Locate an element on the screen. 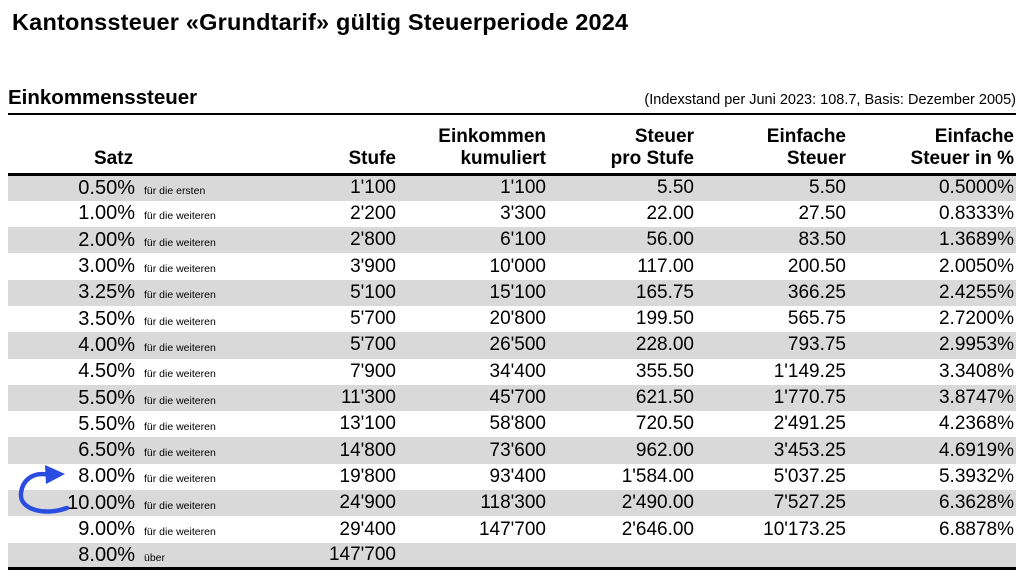 This screenshot has width=1024, height=579. rate-value: 3.00% is located at coordinates (106, 266).